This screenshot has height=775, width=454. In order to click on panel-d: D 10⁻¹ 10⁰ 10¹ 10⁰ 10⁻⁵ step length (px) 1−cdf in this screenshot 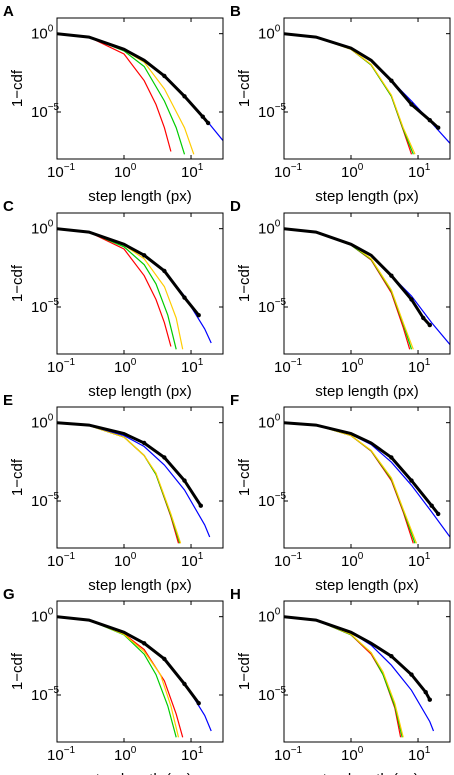, I will do `click(340, 299)`.